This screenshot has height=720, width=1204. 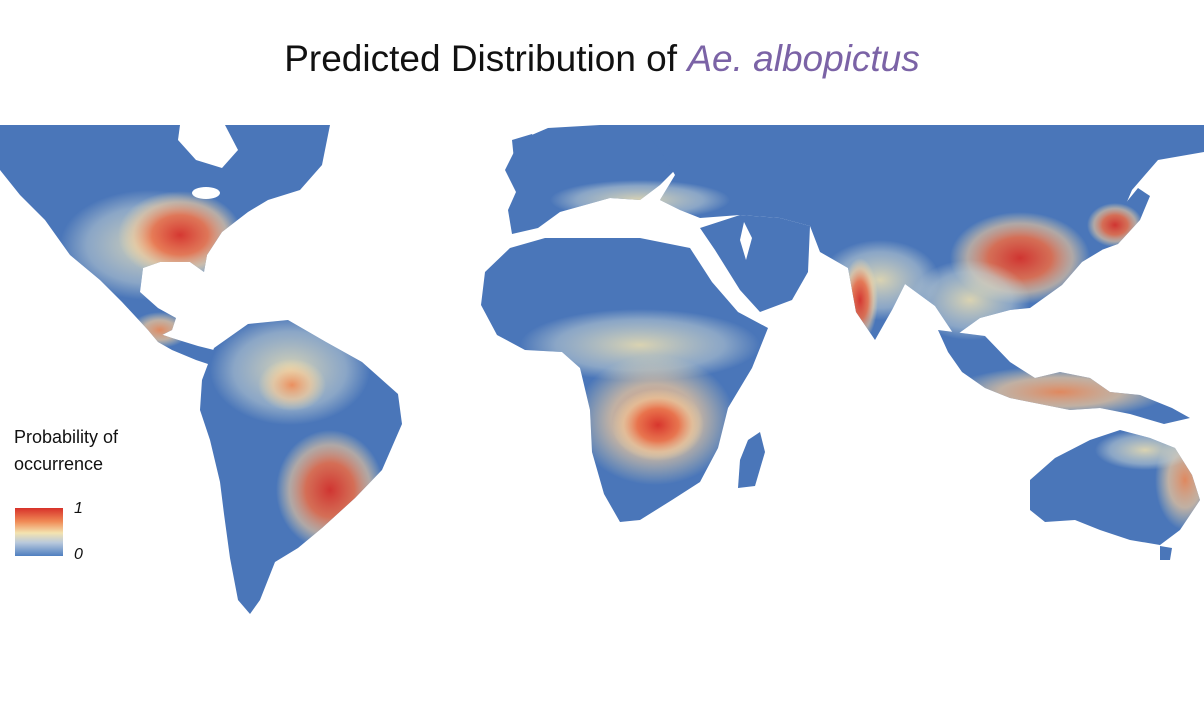 What do you see at coordinates (160, 330) in the screenshot?
I see `central-america-zone` at bounding box center [160, 330].